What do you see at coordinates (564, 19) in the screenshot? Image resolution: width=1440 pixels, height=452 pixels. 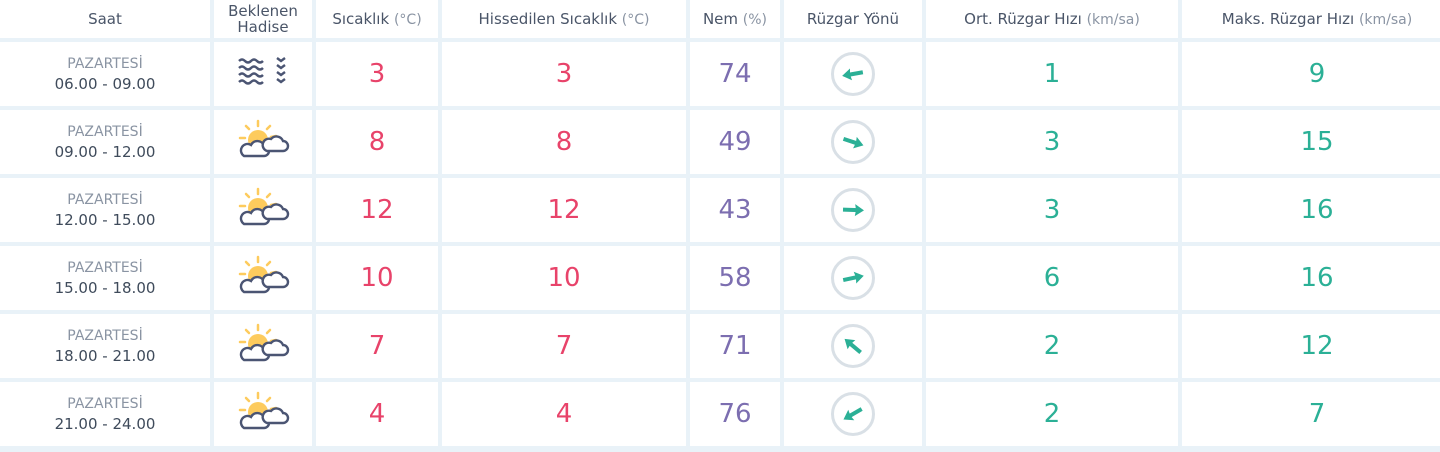 I see `header-hissedilen: Hissedilen Sıcaklık (°C)` at bounding box center [564, 19].